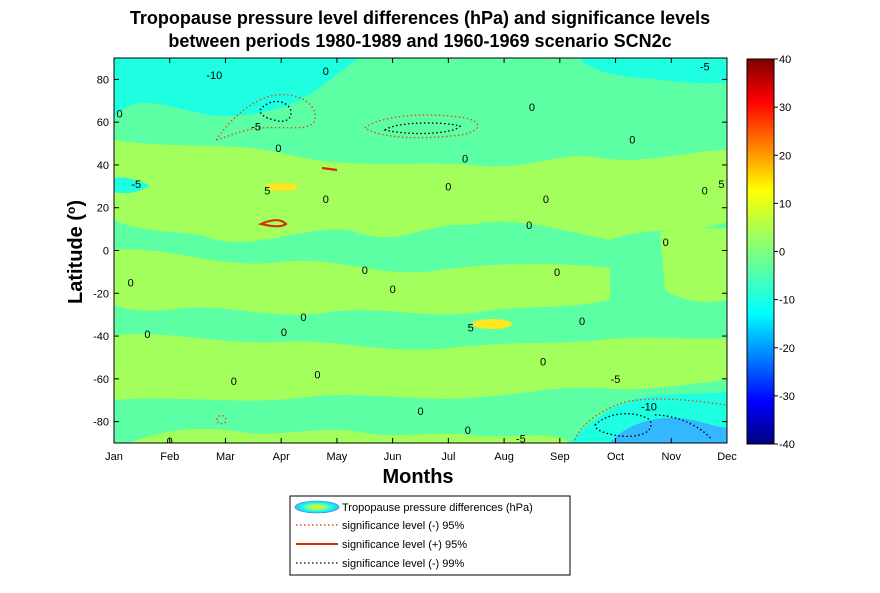  I want to click on field-negative-southeast-deep, so click(668, 430).